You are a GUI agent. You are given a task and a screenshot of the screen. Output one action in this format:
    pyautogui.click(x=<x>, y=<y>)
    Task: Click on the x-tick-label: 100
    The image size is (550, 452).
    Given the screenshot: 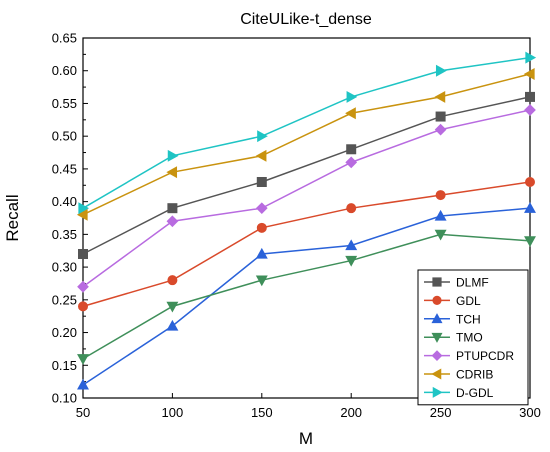 What is the action you would take?
    pyautogui.click(x=173, y=412)
    